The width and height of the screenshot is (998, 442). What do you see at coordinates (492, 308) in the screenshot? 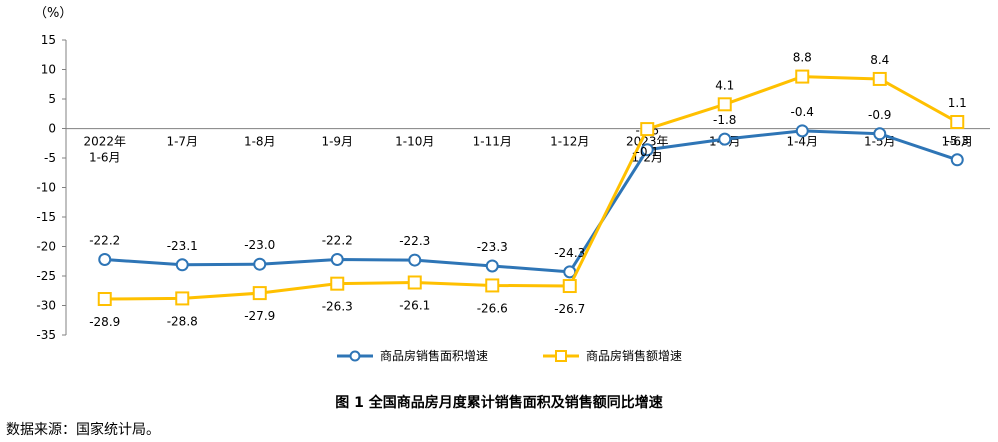
I see `data-label: -26.6` at bounding box center [492, 308].